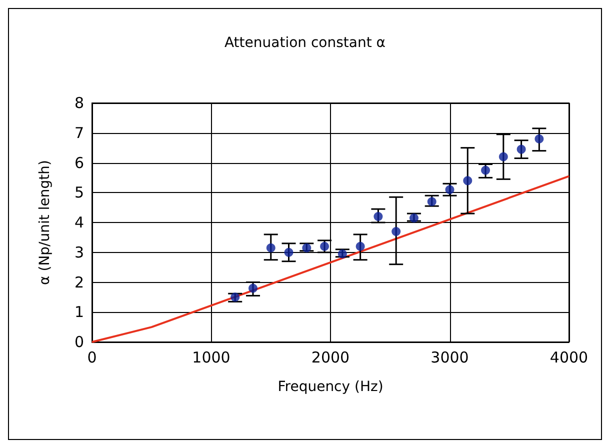  I want to click on y-tick-label: 4, so click(79, 223).